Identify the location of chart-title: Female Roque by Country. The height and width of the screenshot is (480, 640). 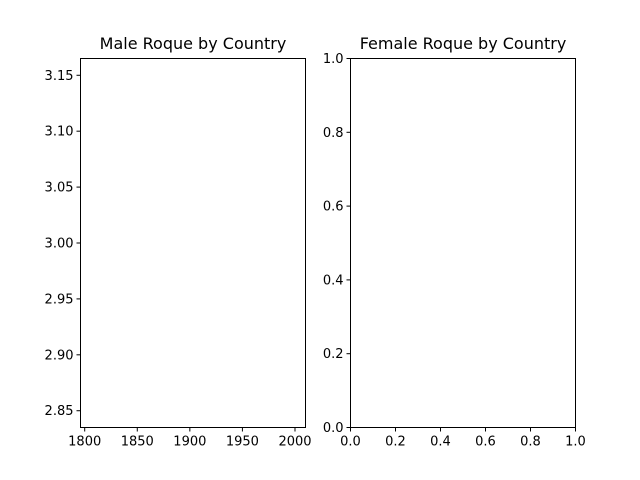
(463, 43).